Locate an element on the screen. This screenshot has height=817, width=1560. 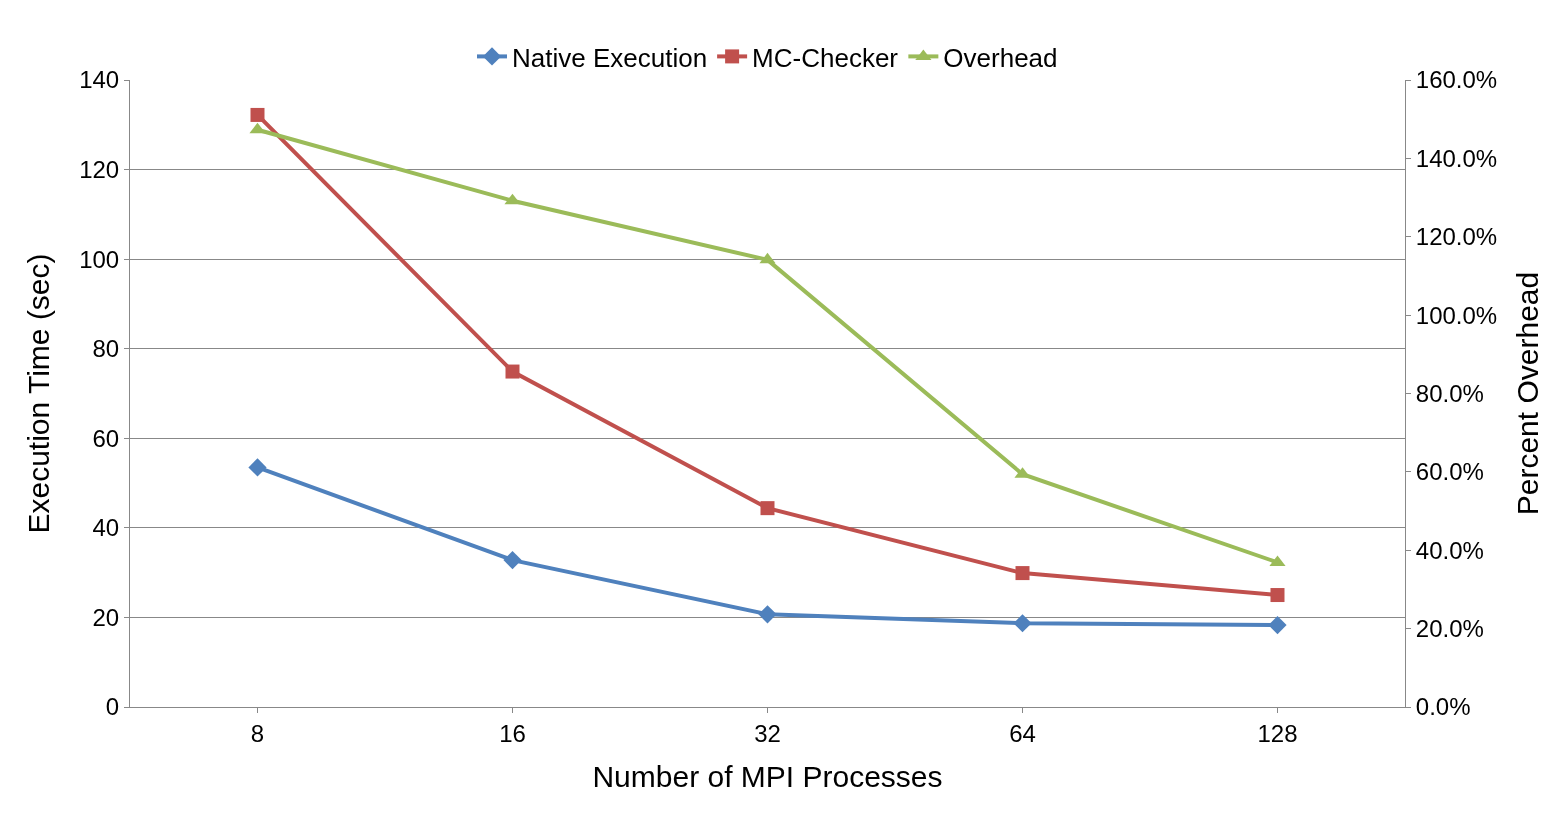
y2-tick-label: 100.0% is located at coordinates (1456, 315).